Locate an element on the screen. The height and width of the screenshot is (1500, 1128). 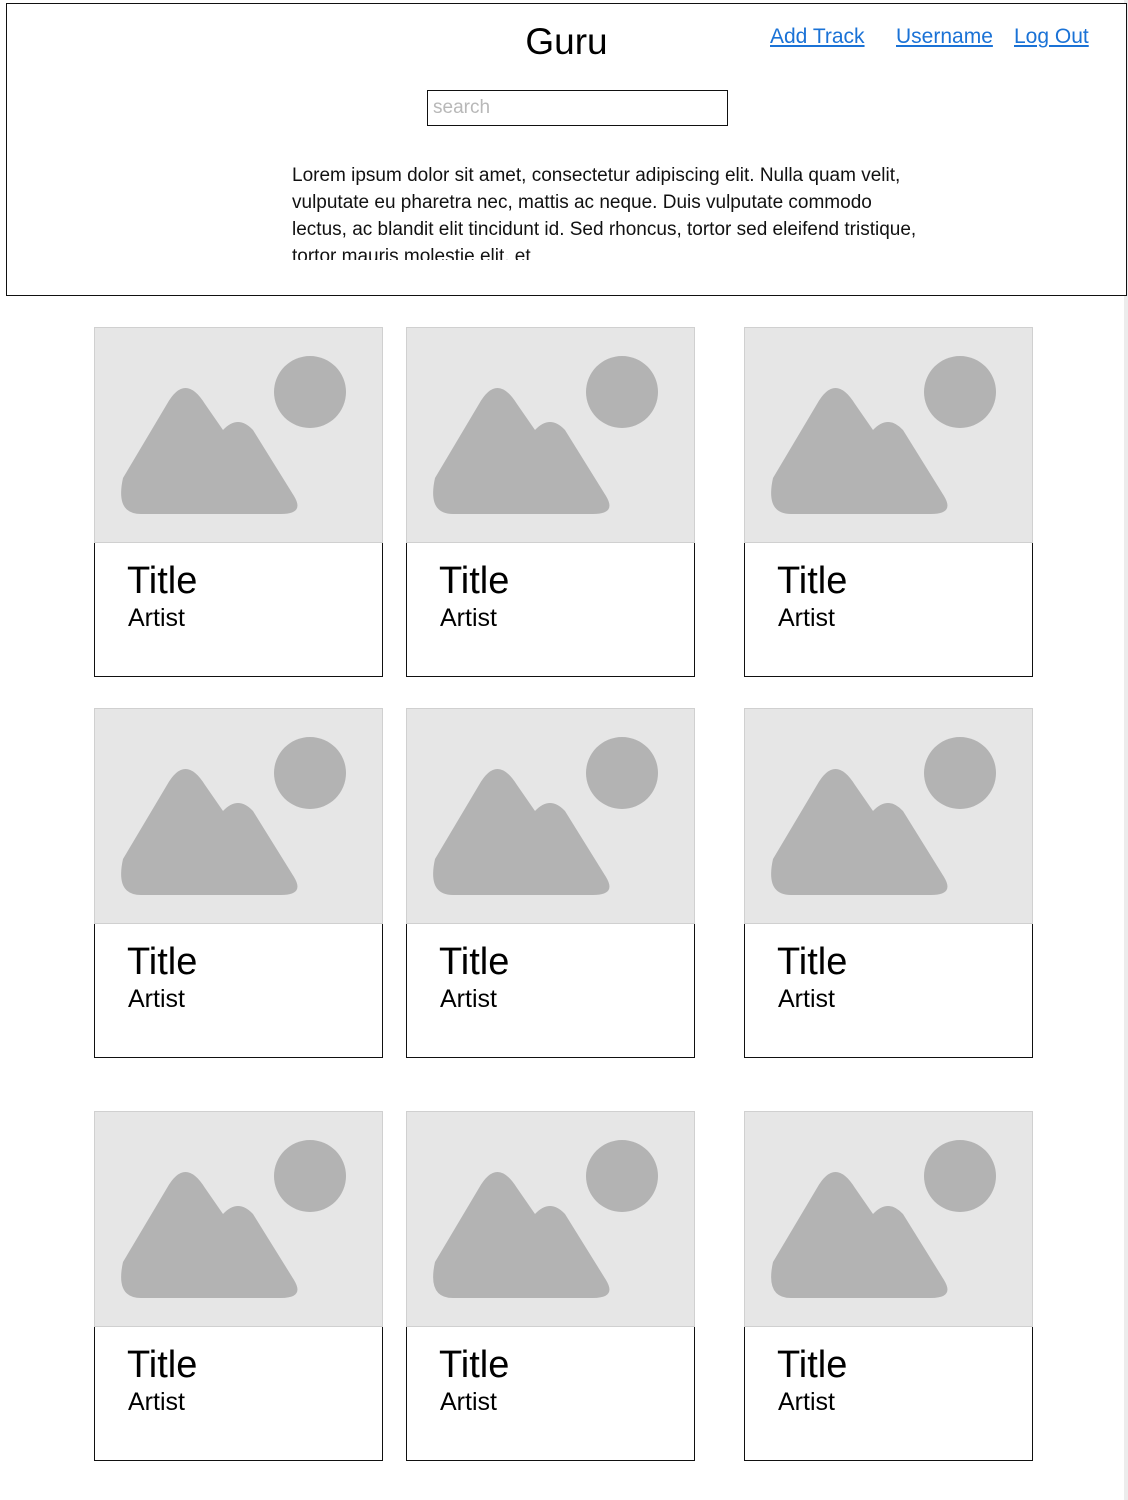
logout-link: Log Out is located at coordinates (1051, 36).